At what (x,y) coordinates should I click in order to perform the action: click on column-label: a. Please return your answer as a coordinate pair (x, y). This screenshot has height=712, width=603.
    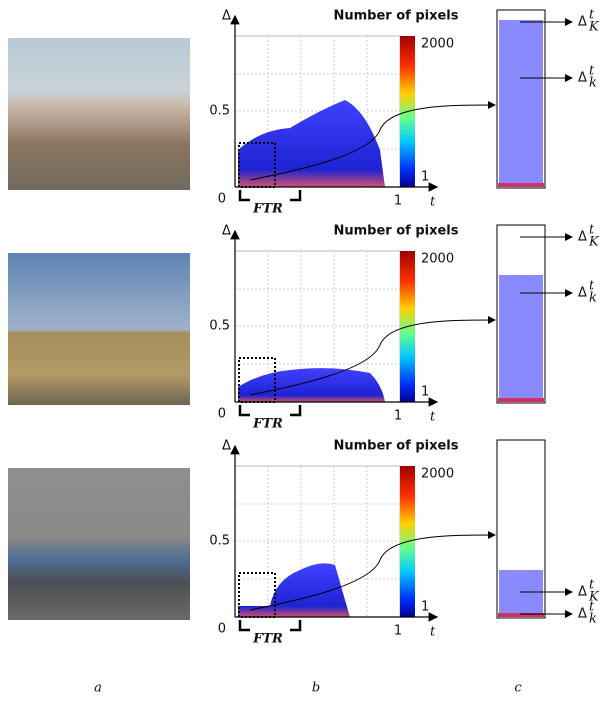
    Looking at the image, I should click on (98, 688).